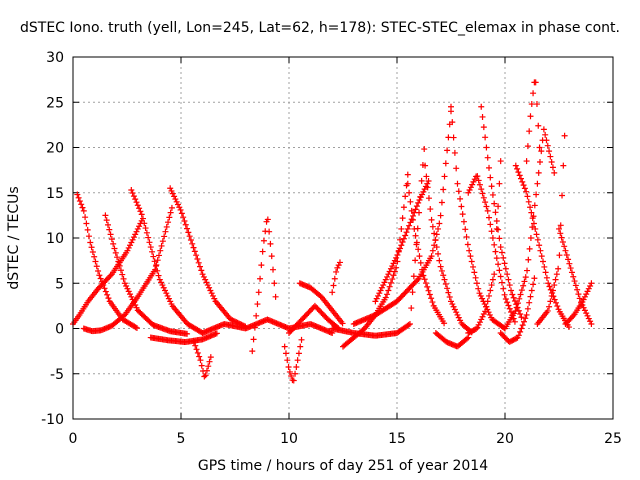 The width and height of the screenshot is (640, 480). Describe the element at coordinates (55, 149) in the screenshot. I see `y-tick-label: 20` at that location.